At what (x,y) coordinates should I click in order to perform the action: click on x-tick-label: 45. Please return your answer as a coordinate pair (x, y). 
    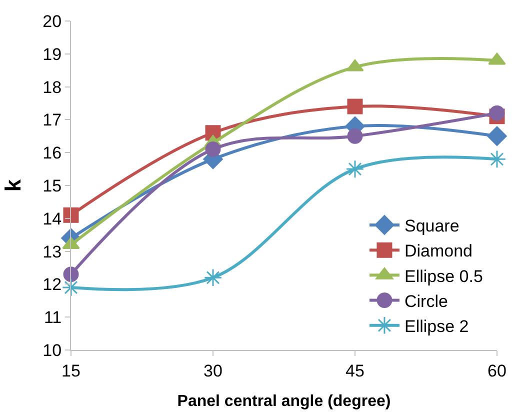
    Looking at the image, I should click on (355, 370).